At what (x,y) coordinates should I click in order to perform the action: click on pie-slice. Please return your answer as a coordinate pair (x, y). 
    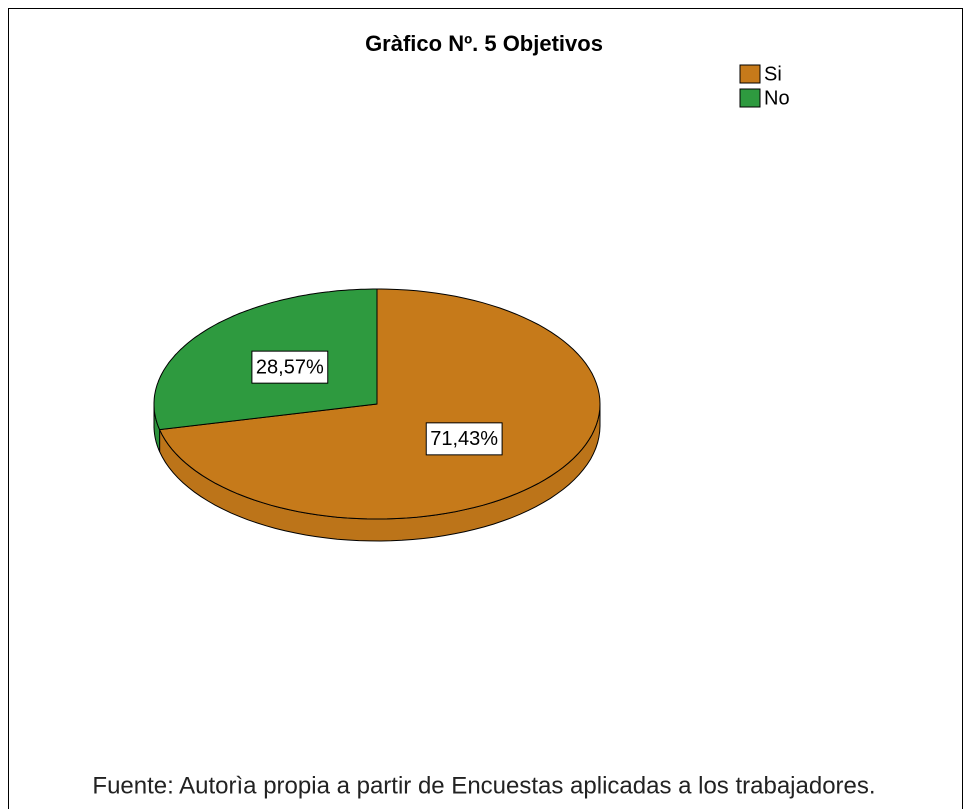
    Looking at the image, I should click on (379, 404).